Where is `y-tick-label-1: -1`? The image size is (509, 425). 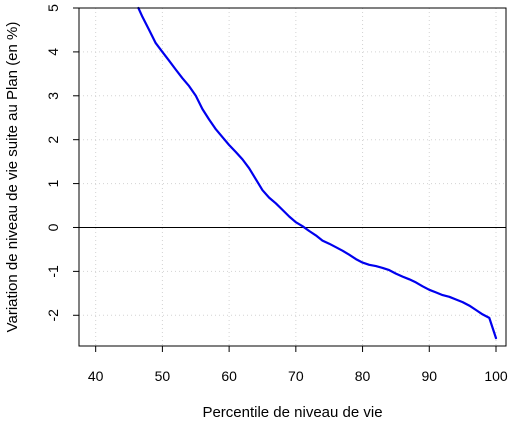 y-tick-label-1: -1 is located at coordinates (53, 271).